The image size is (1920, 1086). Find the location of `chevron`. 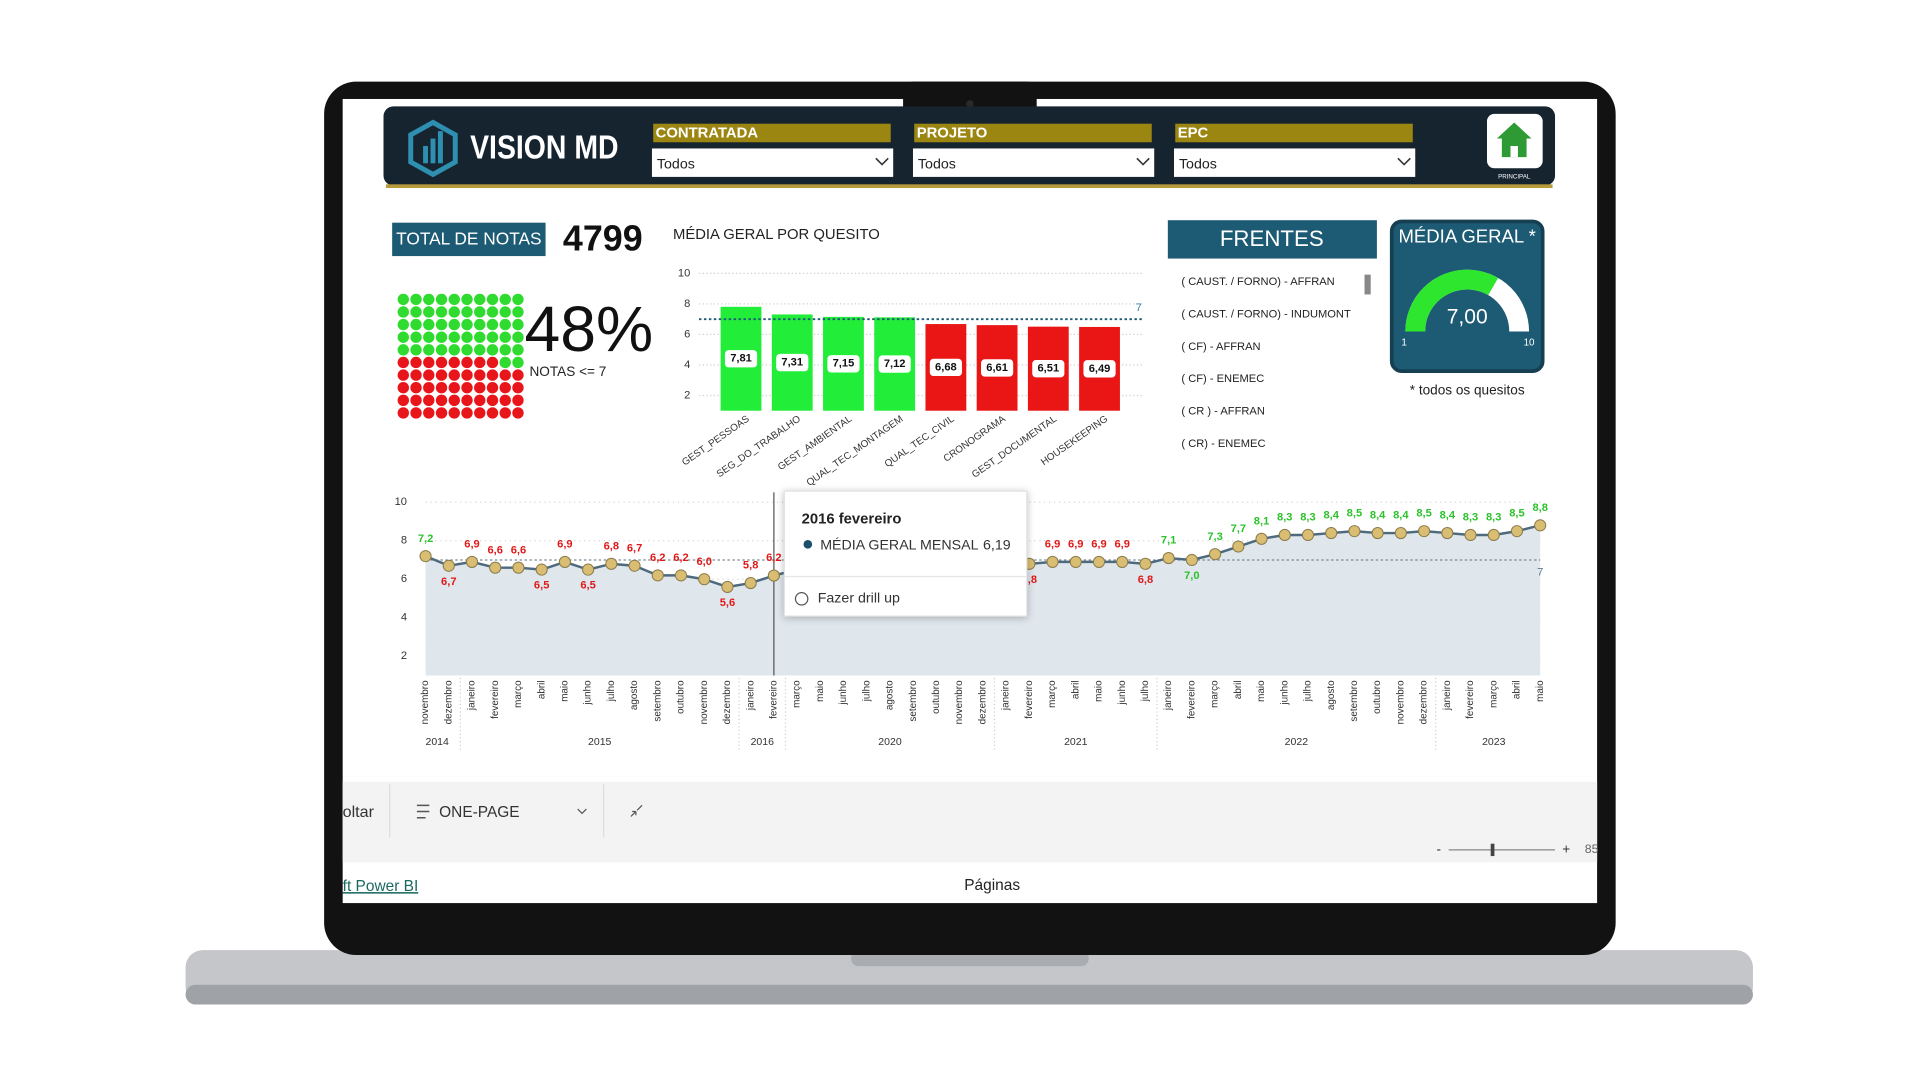

chevron is located at coordinates (582, 811).